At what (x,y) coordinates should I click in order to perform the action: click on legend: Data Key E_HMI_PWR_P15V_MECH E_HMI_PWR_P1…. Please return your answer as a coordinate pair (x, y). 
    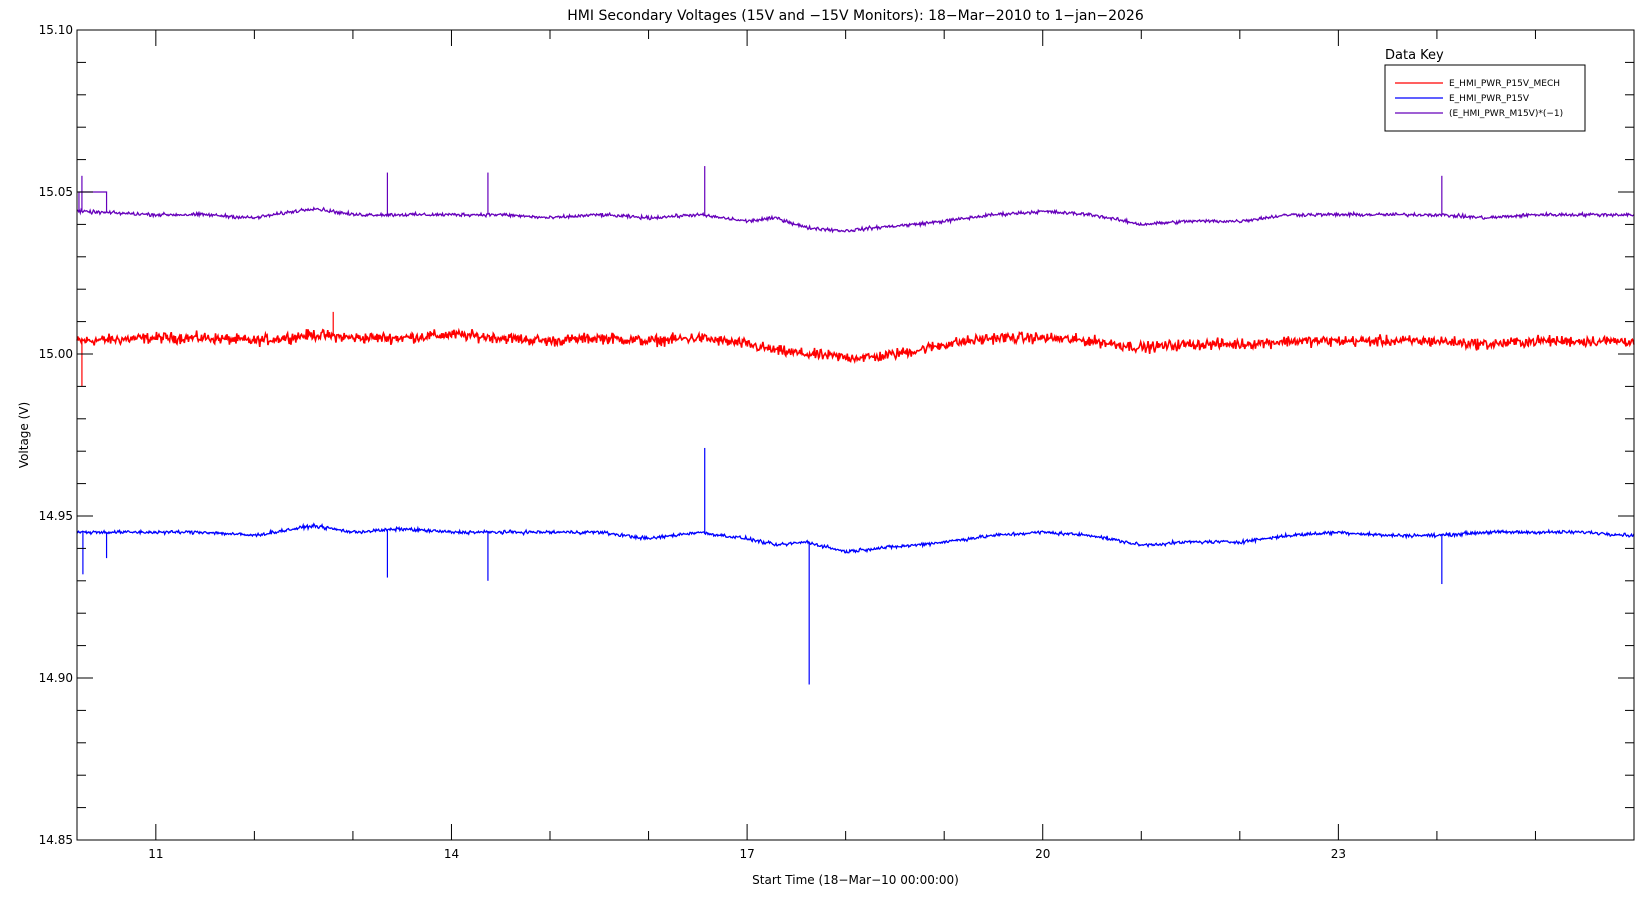
    Looking at the image, I should click on (1485, 90).